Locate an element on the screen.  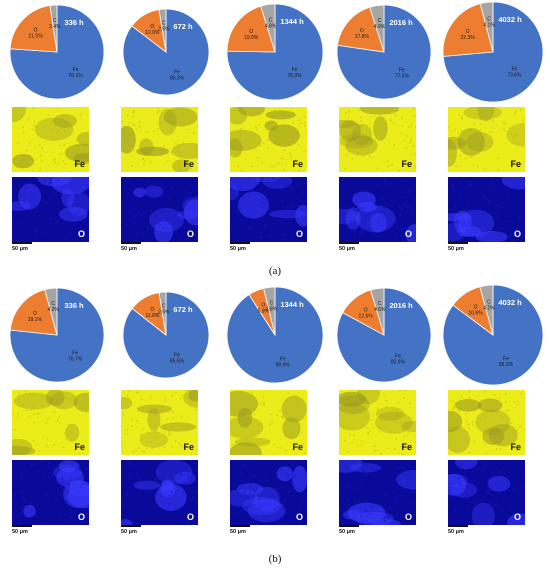
slice-value-label: 21.5% is located at coordinates (35, 36).